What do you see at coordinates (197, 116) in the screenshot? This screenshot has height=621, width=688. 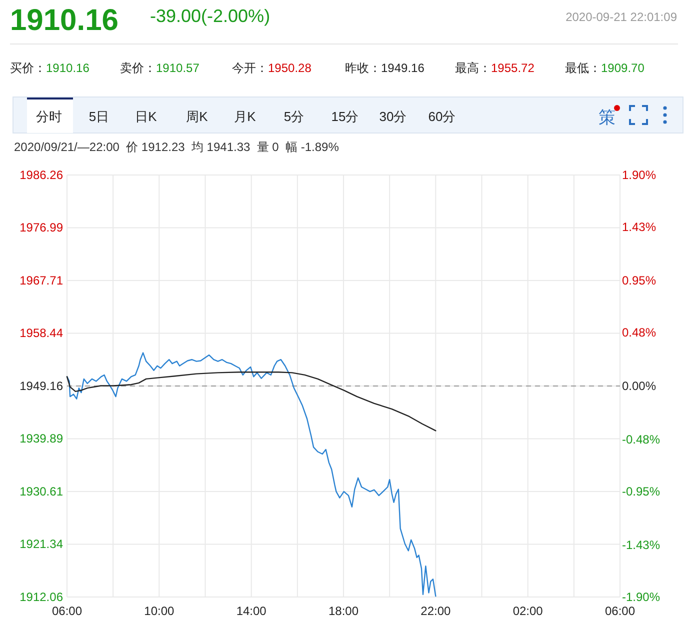 I see `text: 周K` at bounding box center [197, 116].